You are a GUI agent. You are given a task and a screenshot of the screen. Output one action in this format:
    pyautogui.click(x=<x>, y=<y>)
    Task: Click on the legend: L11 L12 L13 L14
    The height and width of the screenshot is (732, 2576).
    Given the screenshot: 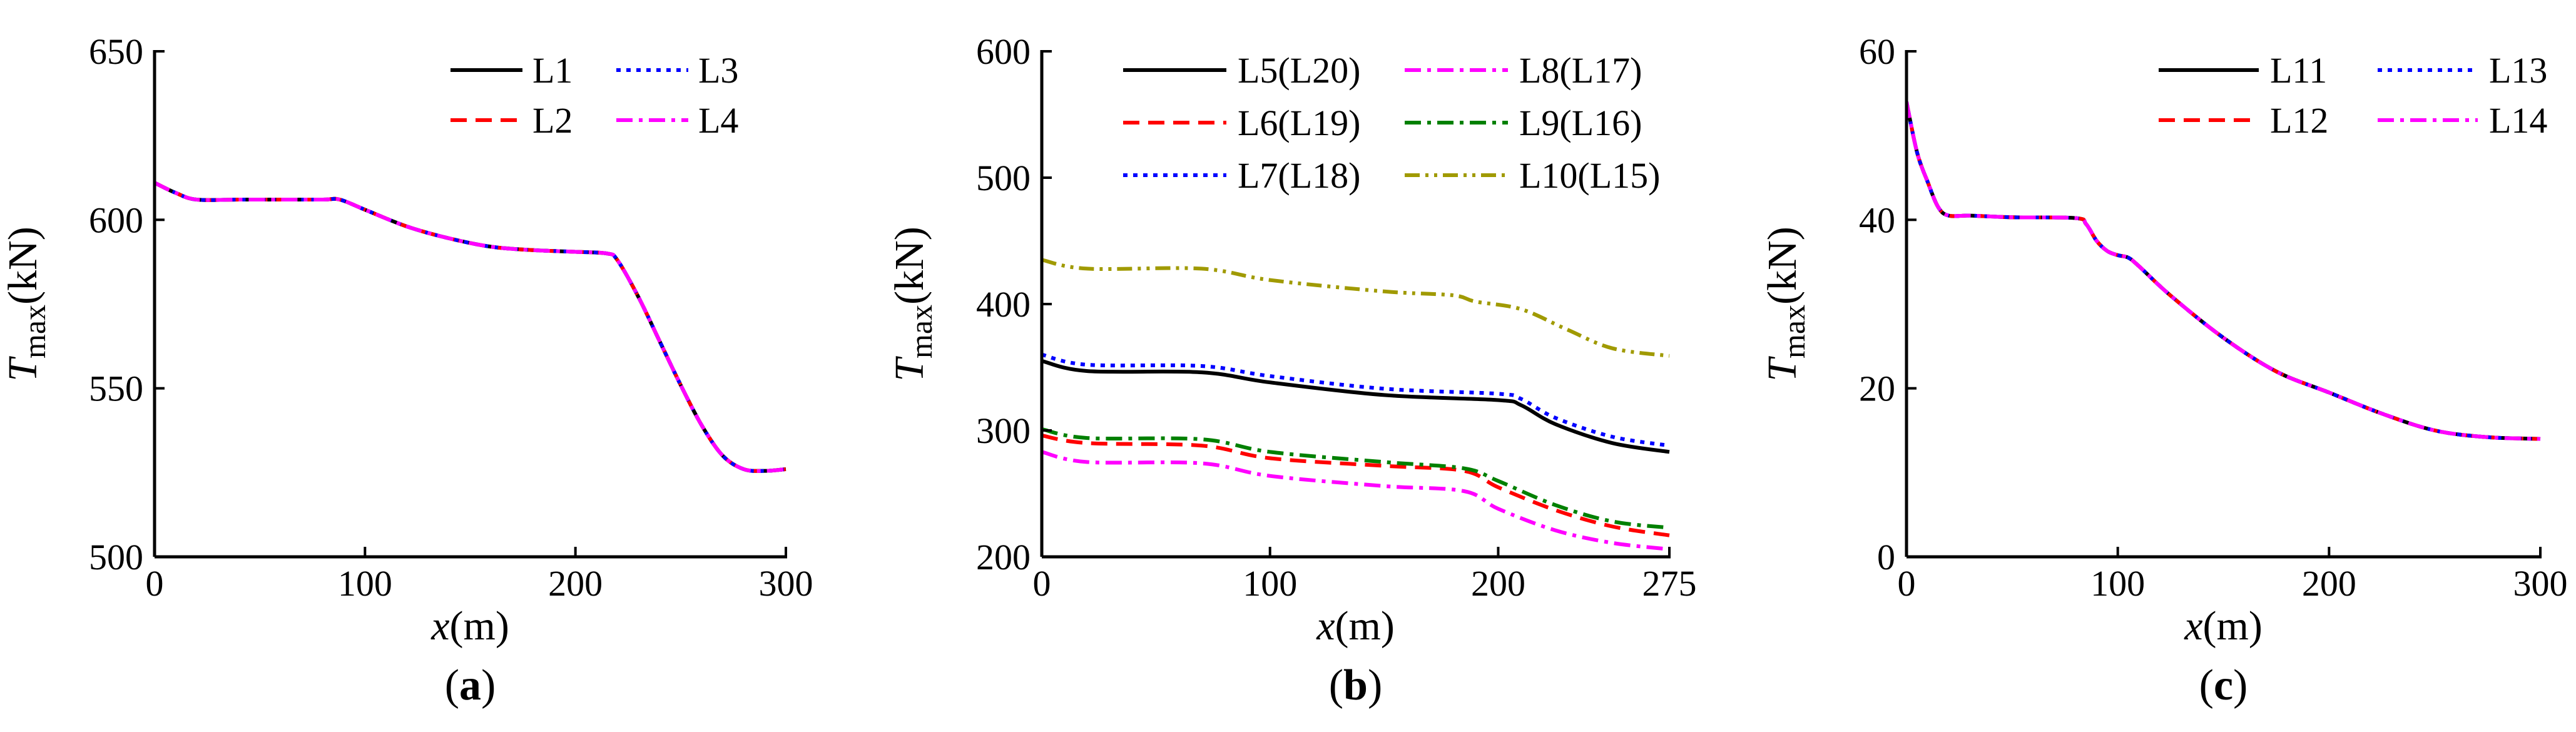 What is the action you would take?
    pyautogui.click(x=2353, y=95)
    